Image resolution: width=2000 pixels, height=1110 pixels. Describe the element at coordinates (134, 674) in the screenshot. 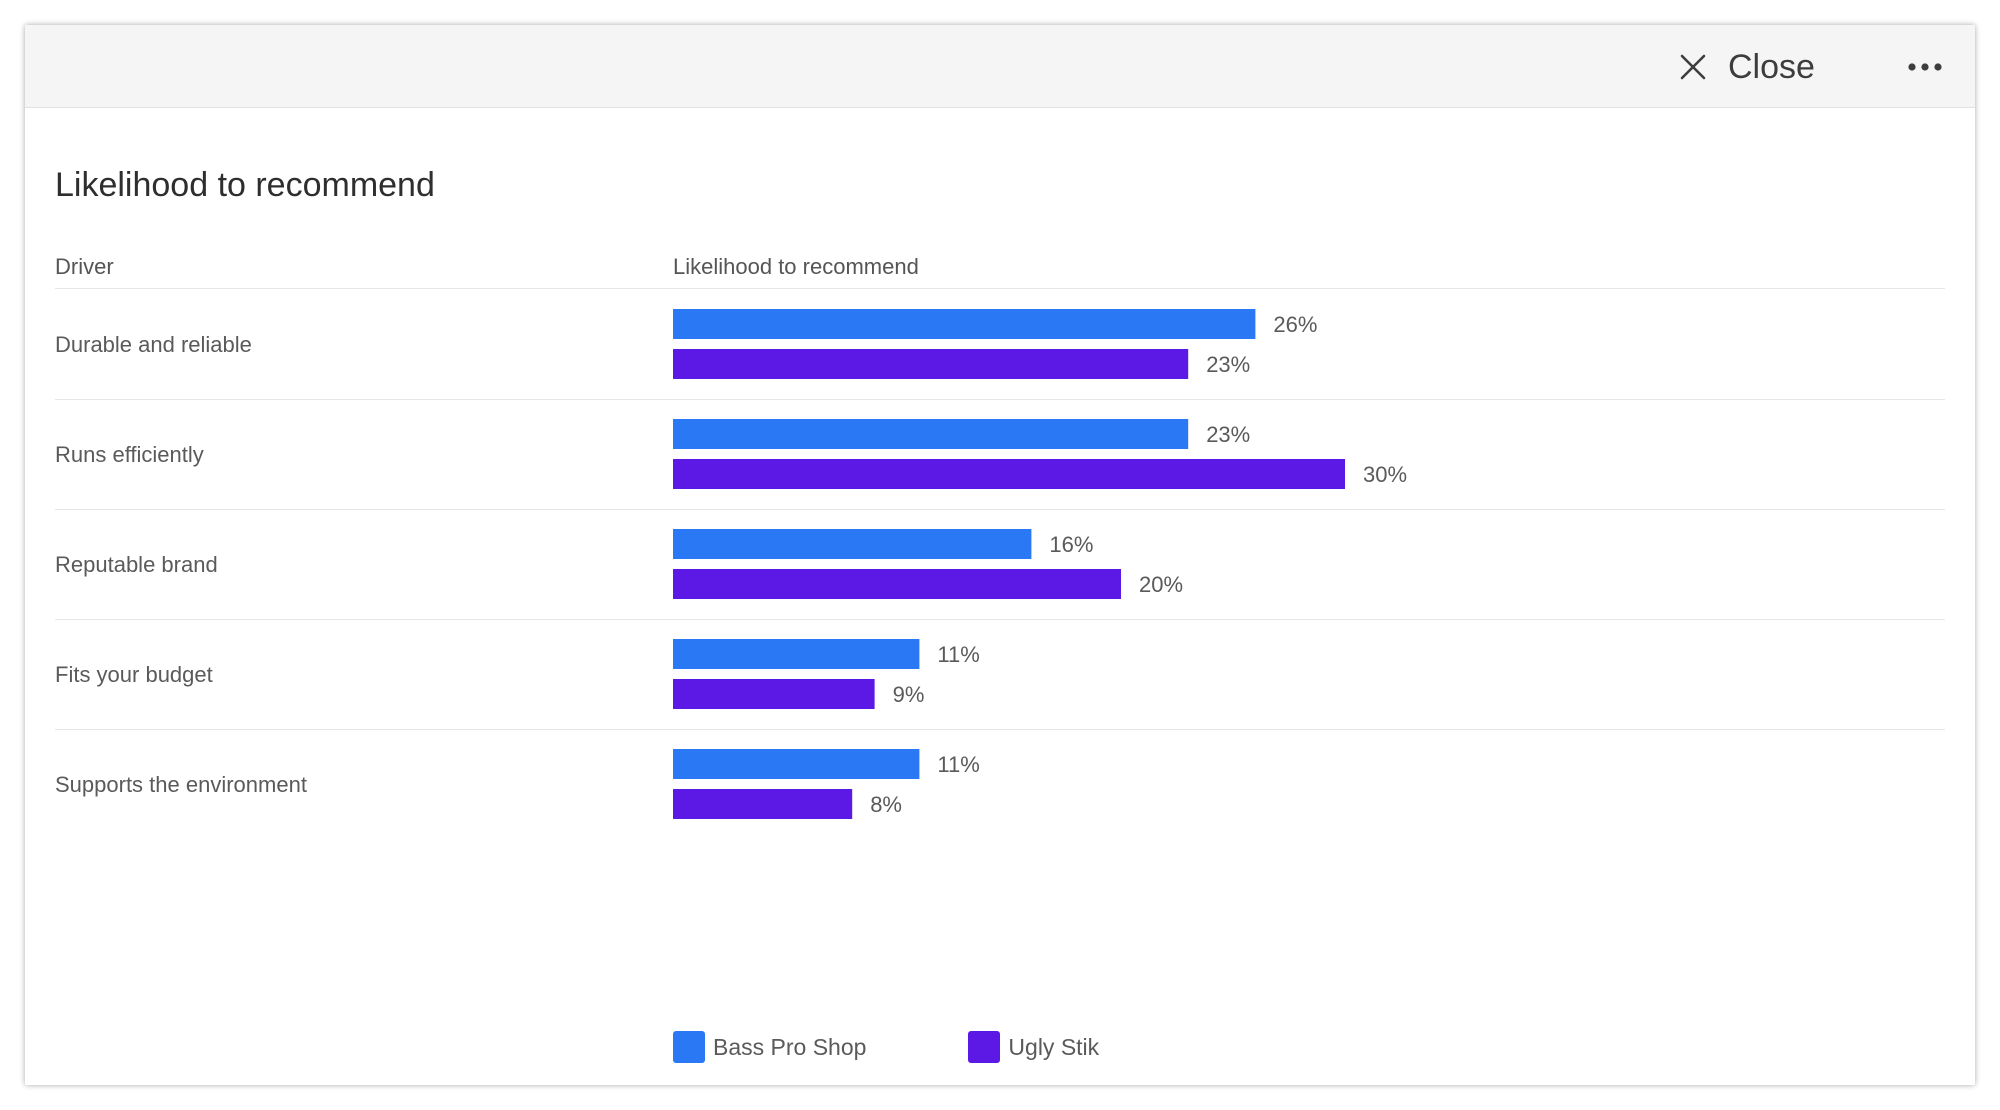

I see `row-label: Fits your budget` at that location.